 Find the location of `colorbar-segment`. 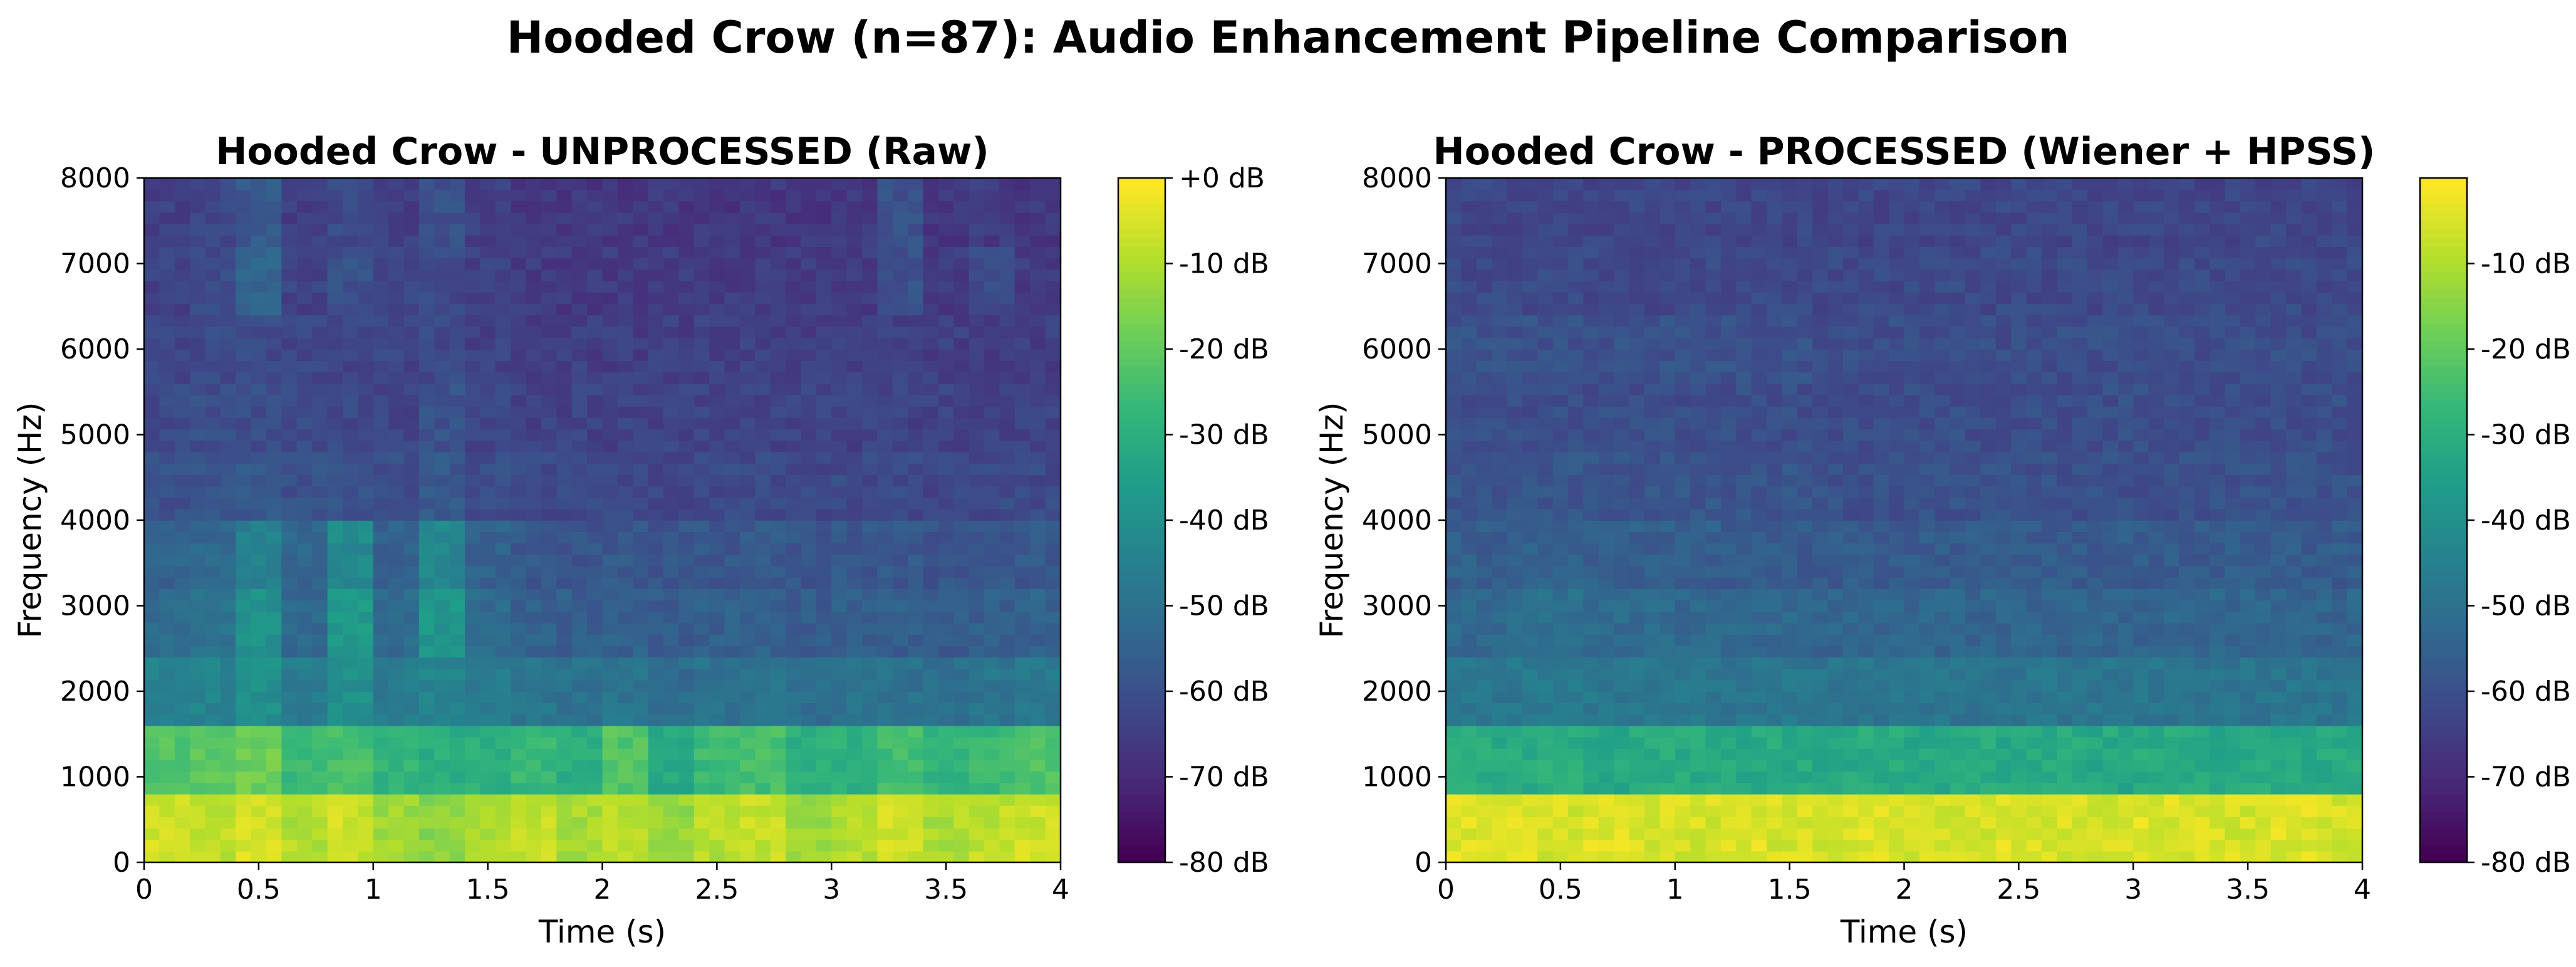

colorbar-segment is located at coordinates (1141, 447).